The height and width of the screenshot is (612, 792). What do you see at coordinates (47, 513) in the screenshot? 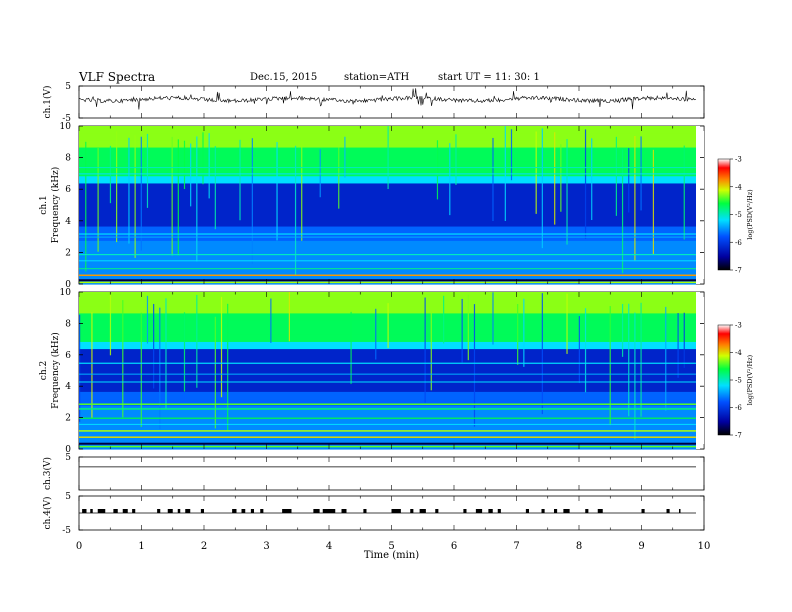
I see `ch4-ylabel: ch.4(V)` at bounding box center [47, 513].